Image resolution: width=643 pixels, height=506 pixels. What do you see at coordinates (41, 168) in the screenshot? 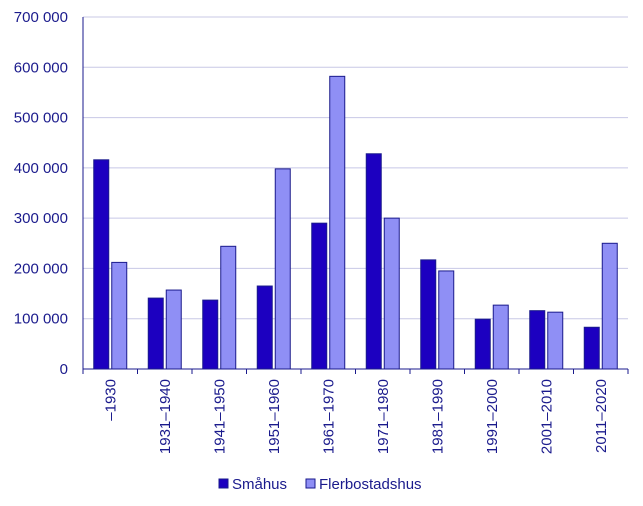
I see `y-tick-label: 400 000` at bounding box center [41, 168].